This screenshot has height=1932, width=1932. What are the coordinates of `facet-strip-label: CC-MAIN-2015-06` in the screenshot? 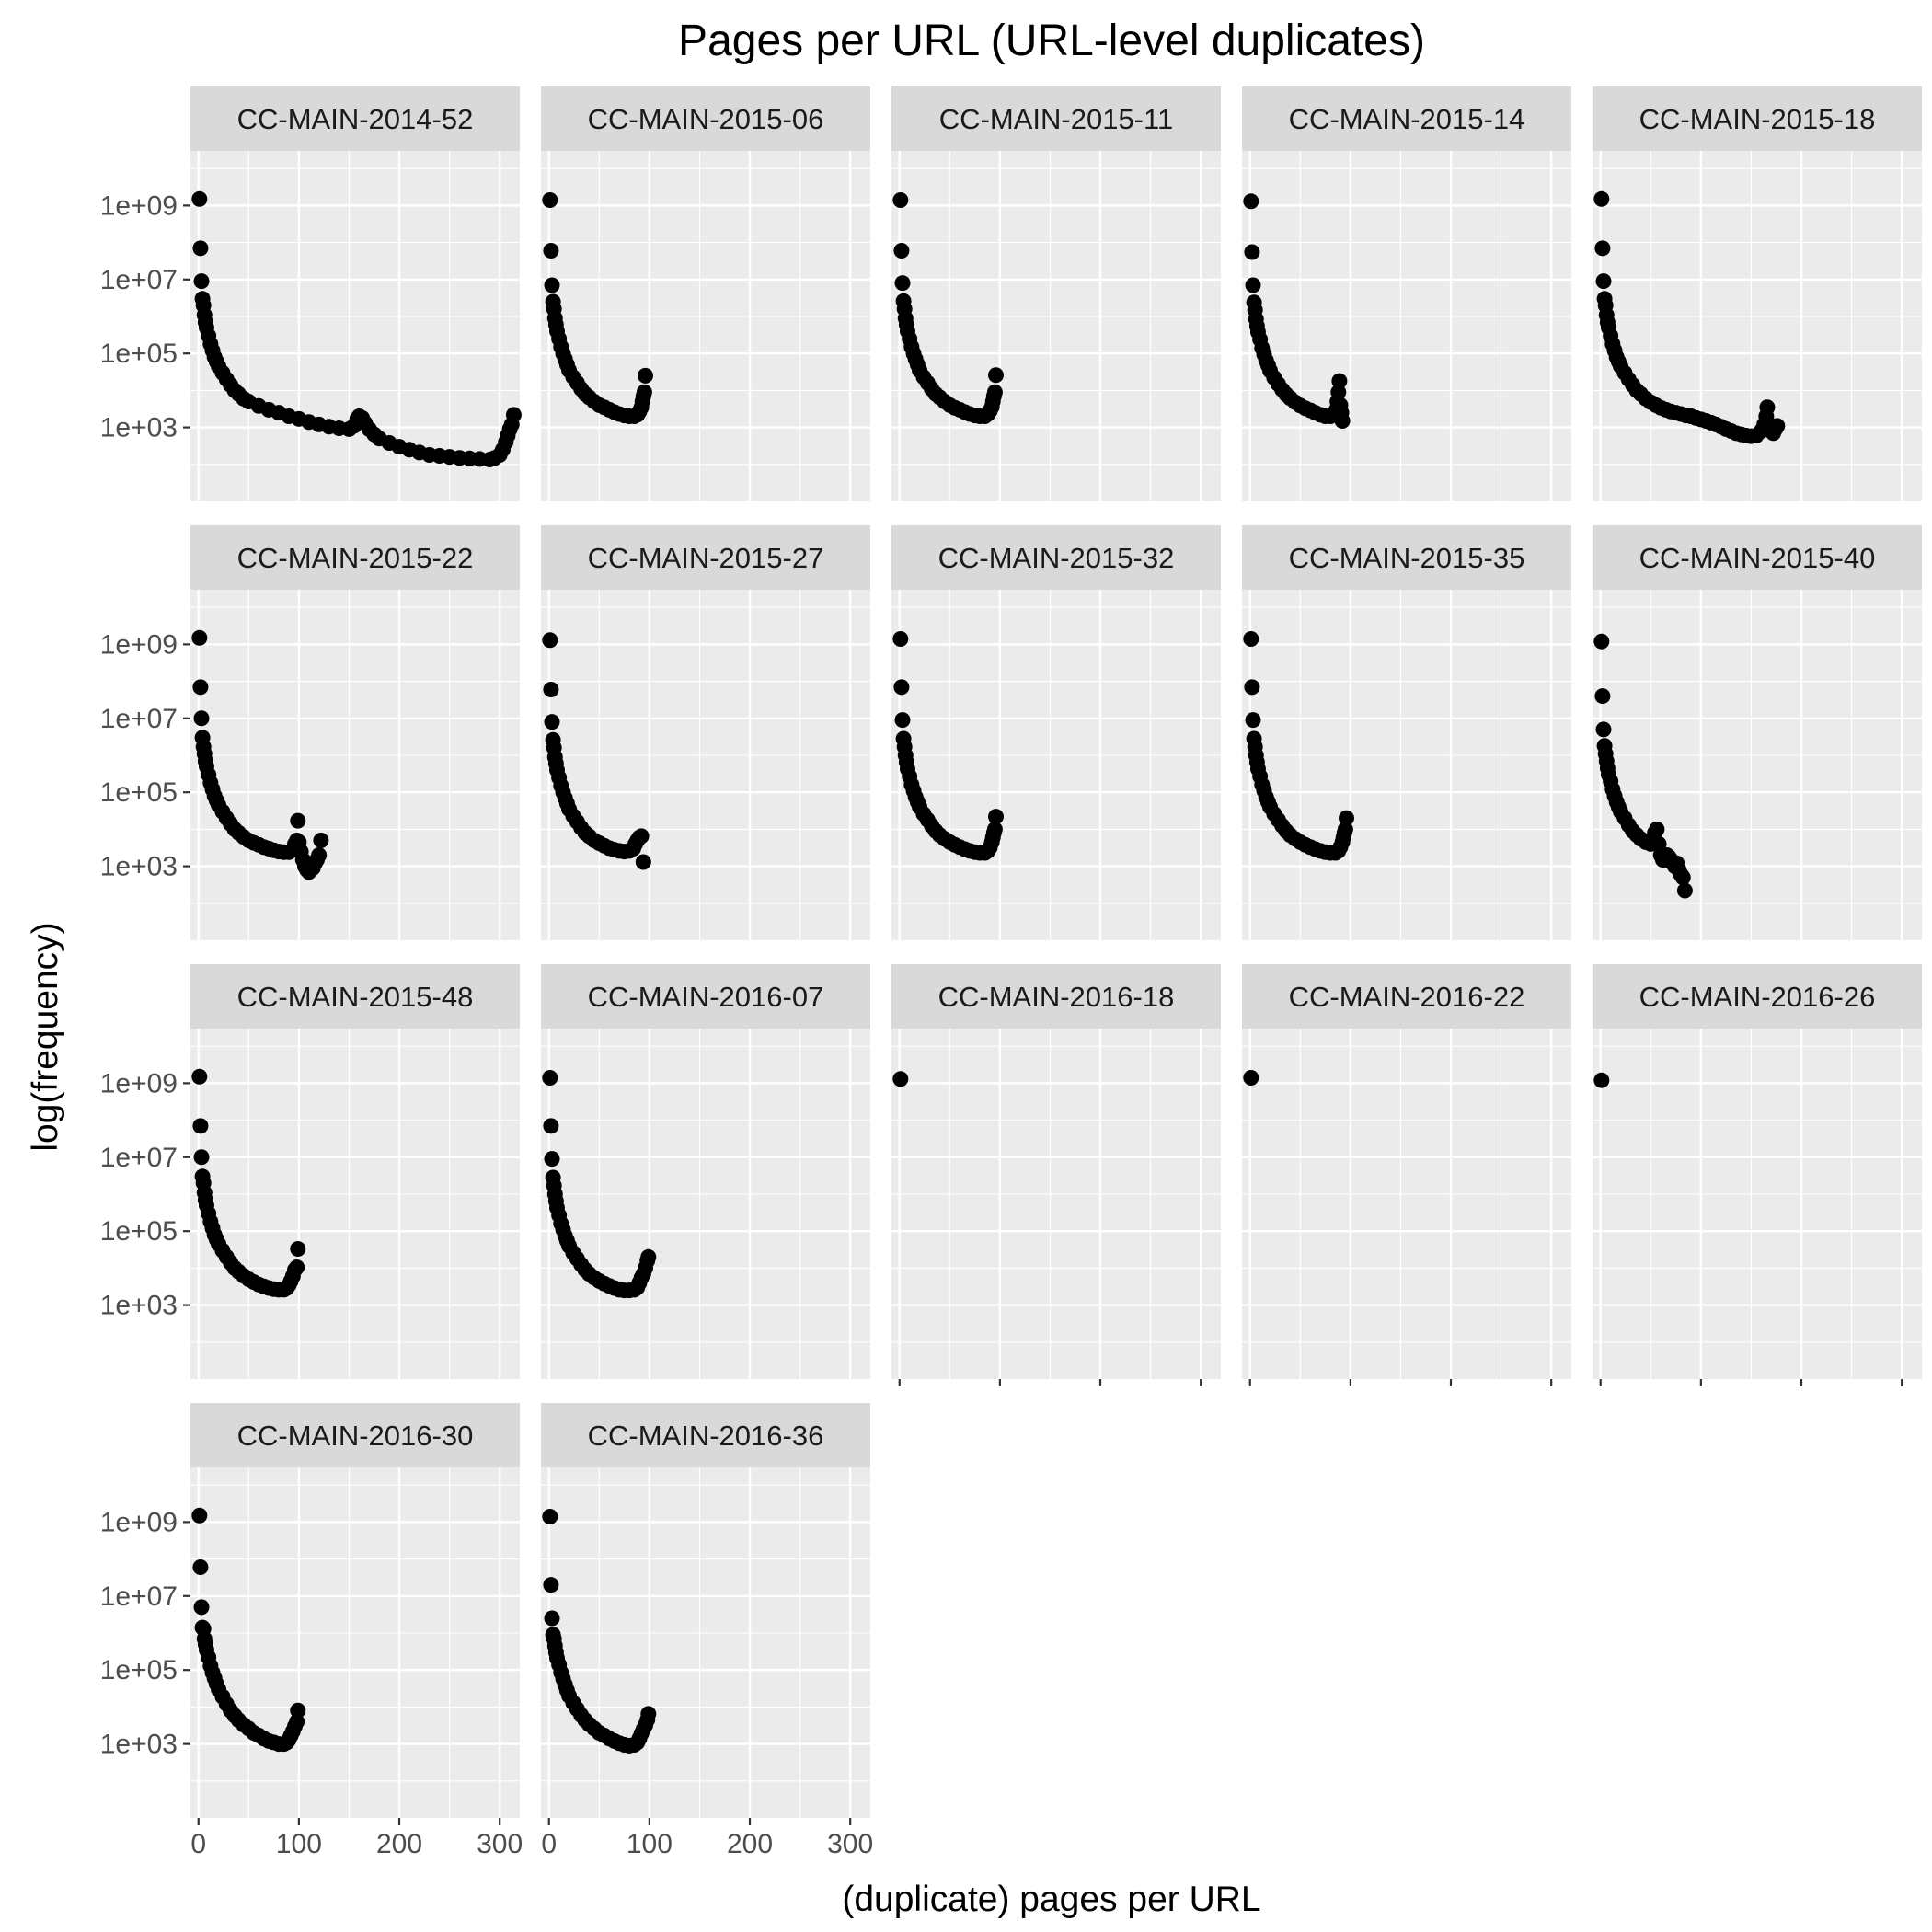 It's located at (706, 119).